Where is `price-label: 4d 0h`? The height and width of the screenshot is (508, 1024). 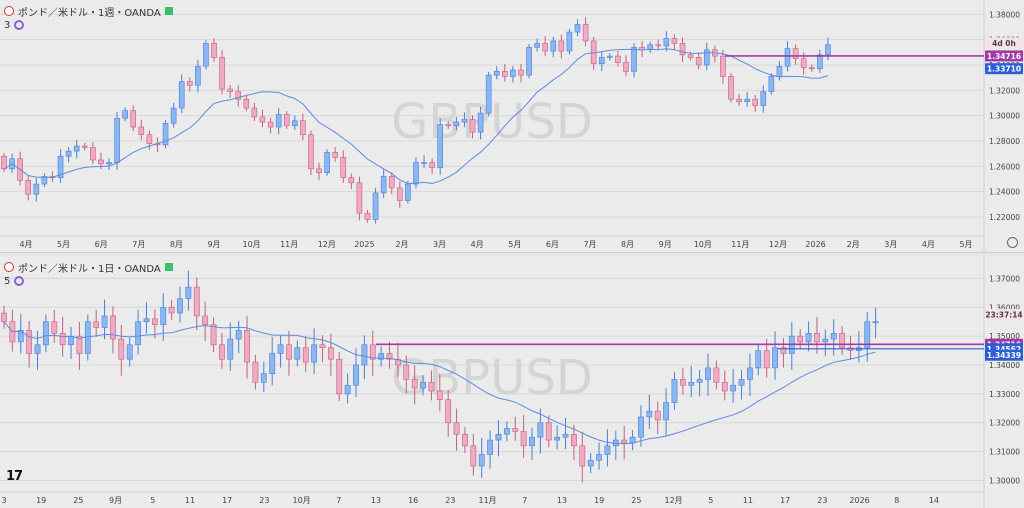
price-label: 4d 0h is located at coordinates (1004, 43).